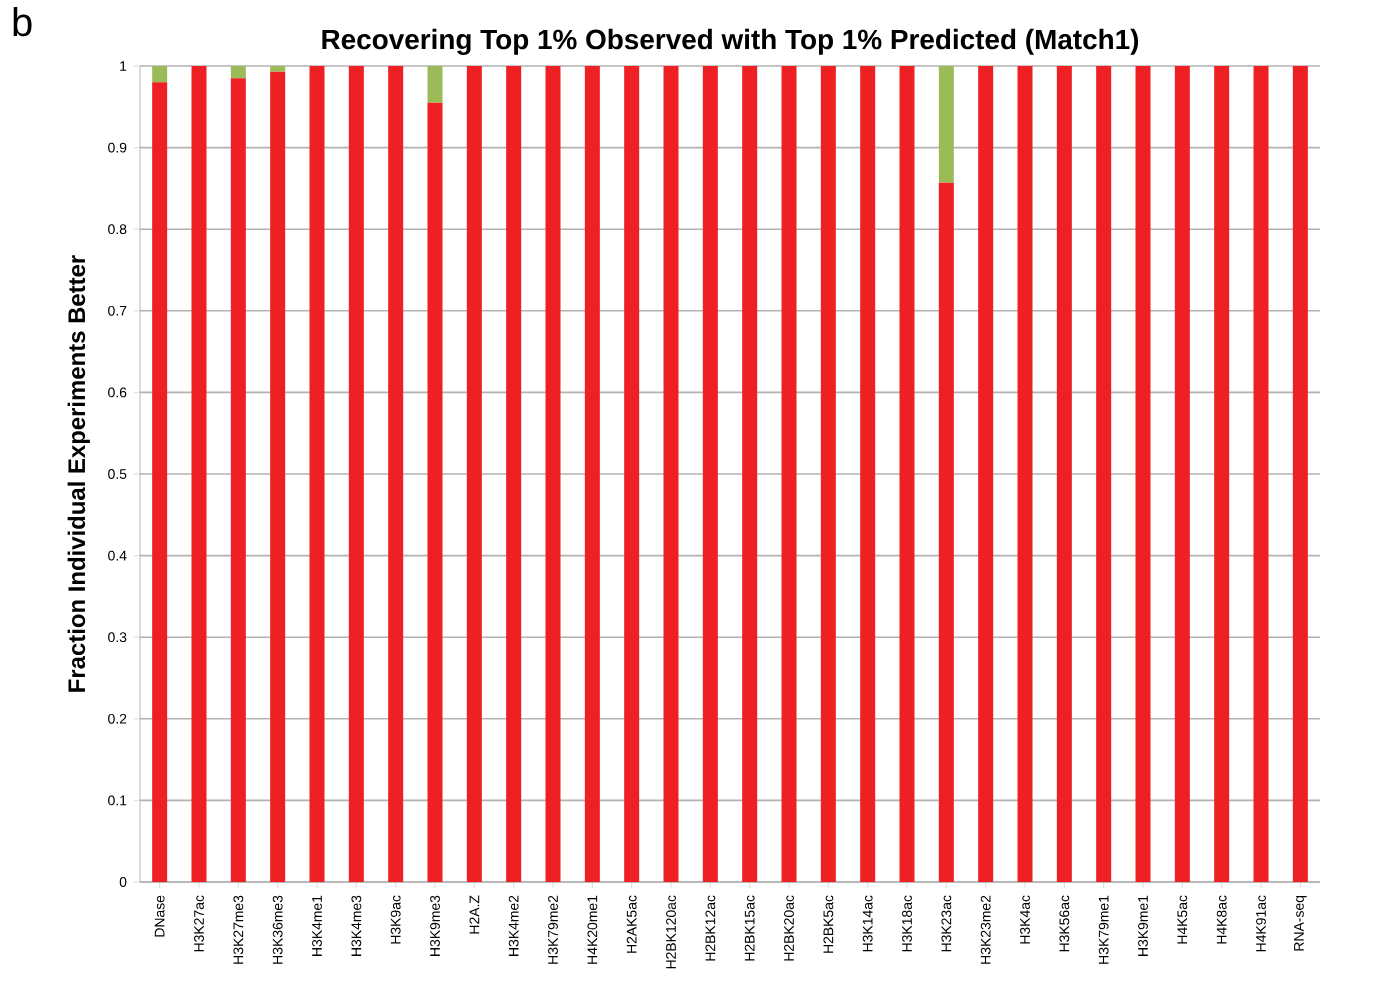 The height and width of the screenshot is (1000, 1382). I want to click on text: b, so click(22, 22).